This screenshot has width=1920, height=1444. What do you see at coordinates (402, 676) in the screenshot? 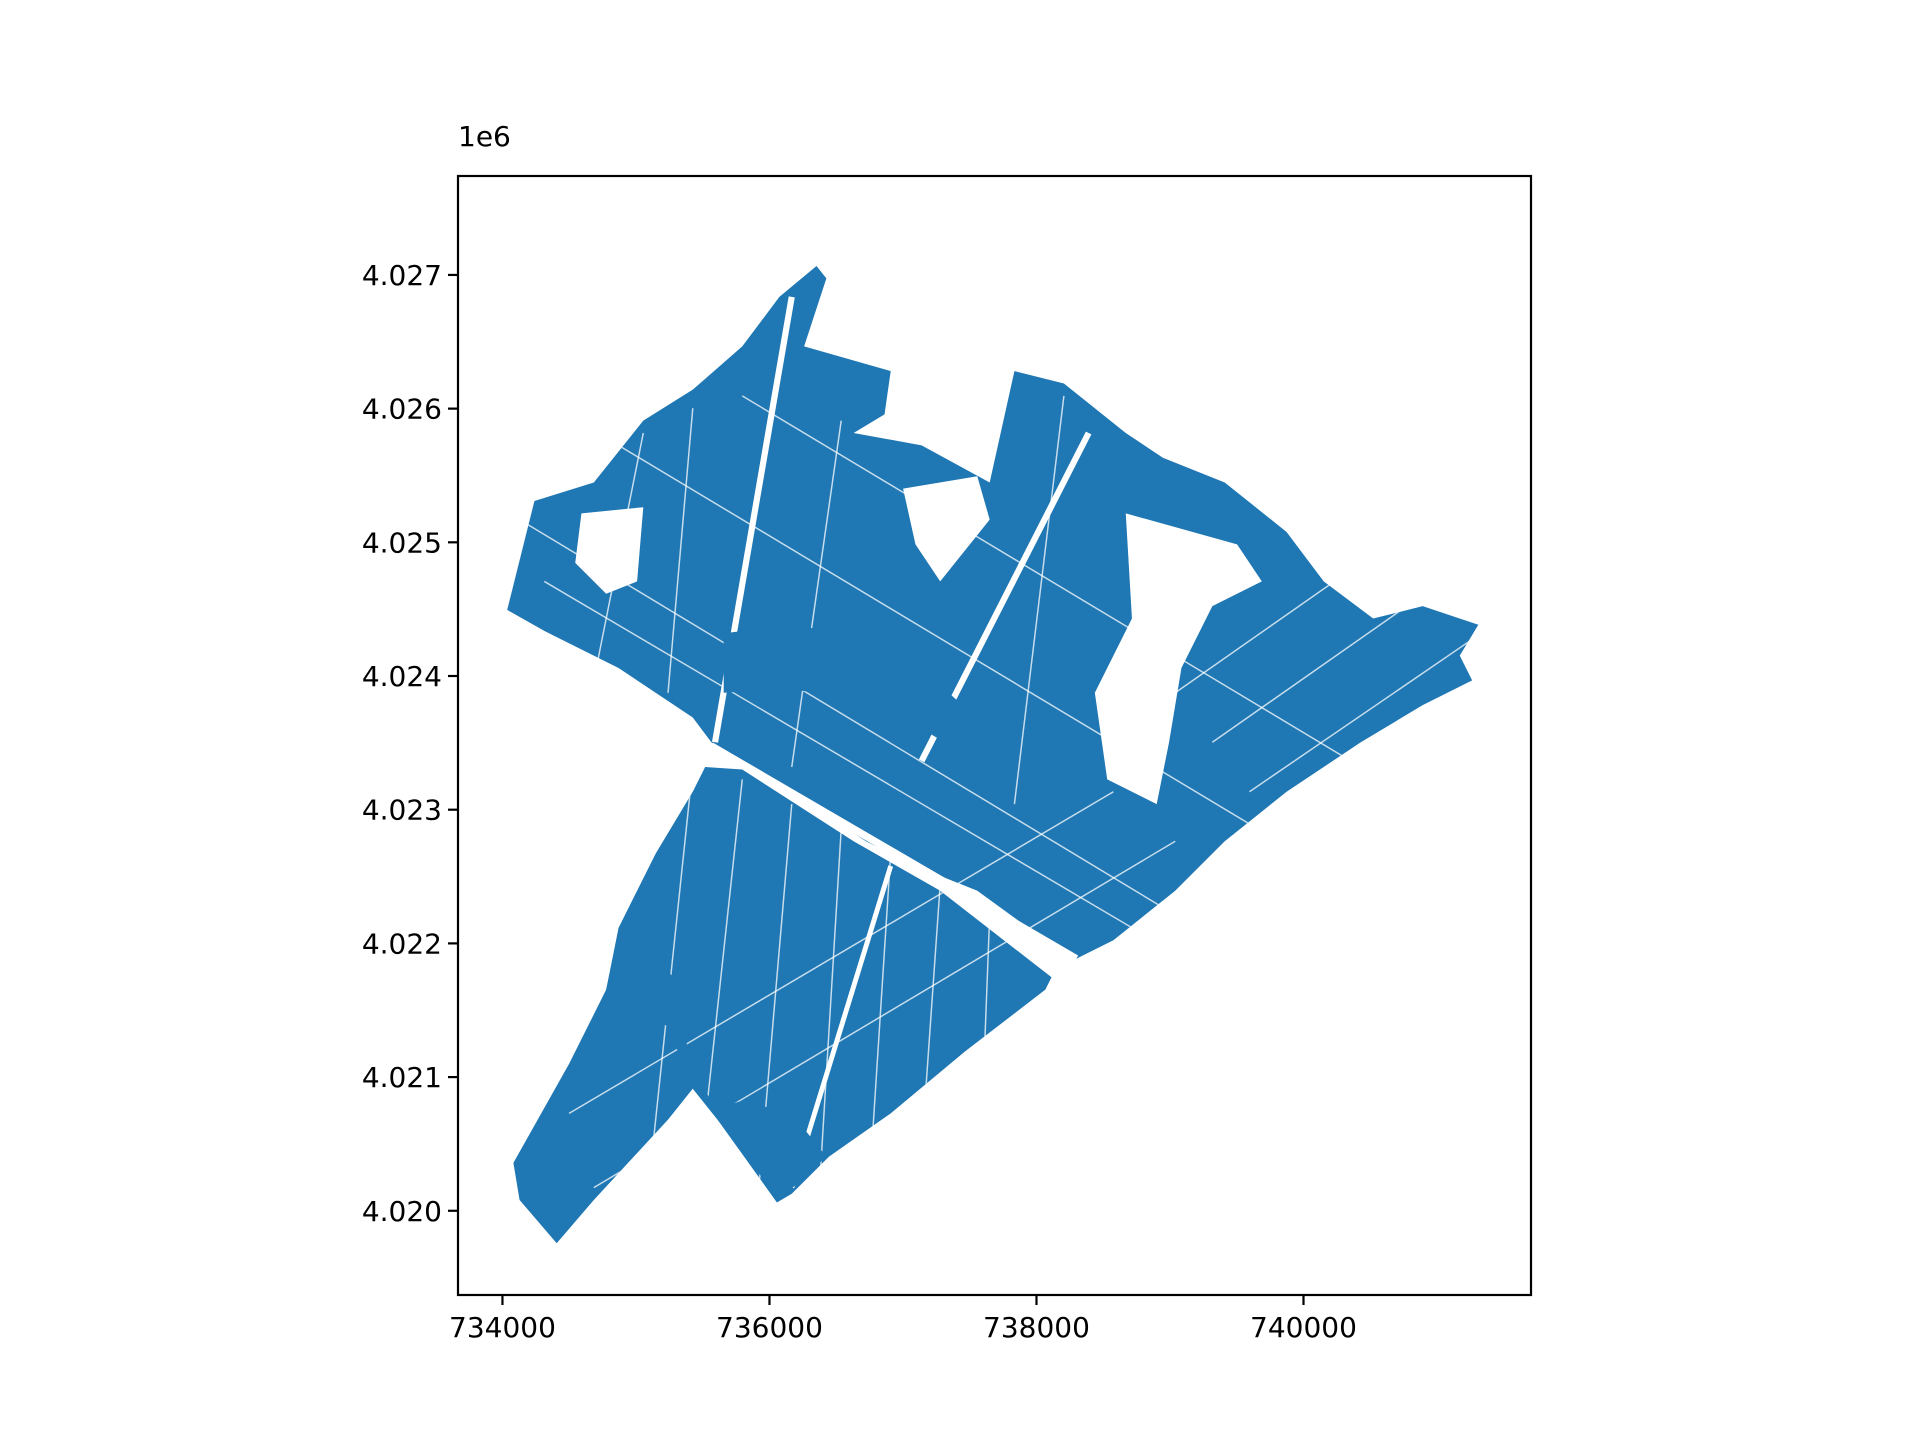
I see `y-tick-label: 4.024` at bounding box center [402, 676].